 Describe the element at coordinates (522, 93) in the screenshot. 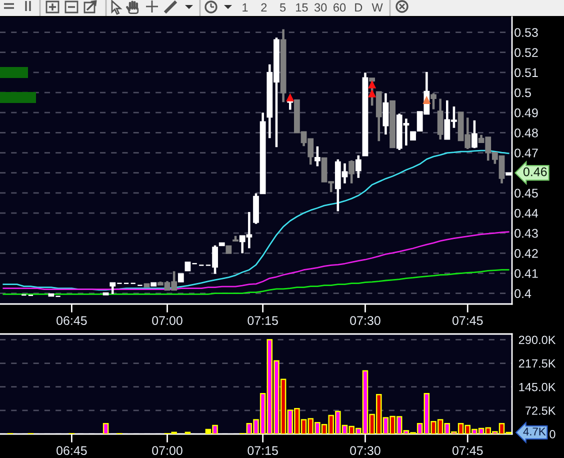

I see `y-tick-label: 0.5` at that location.